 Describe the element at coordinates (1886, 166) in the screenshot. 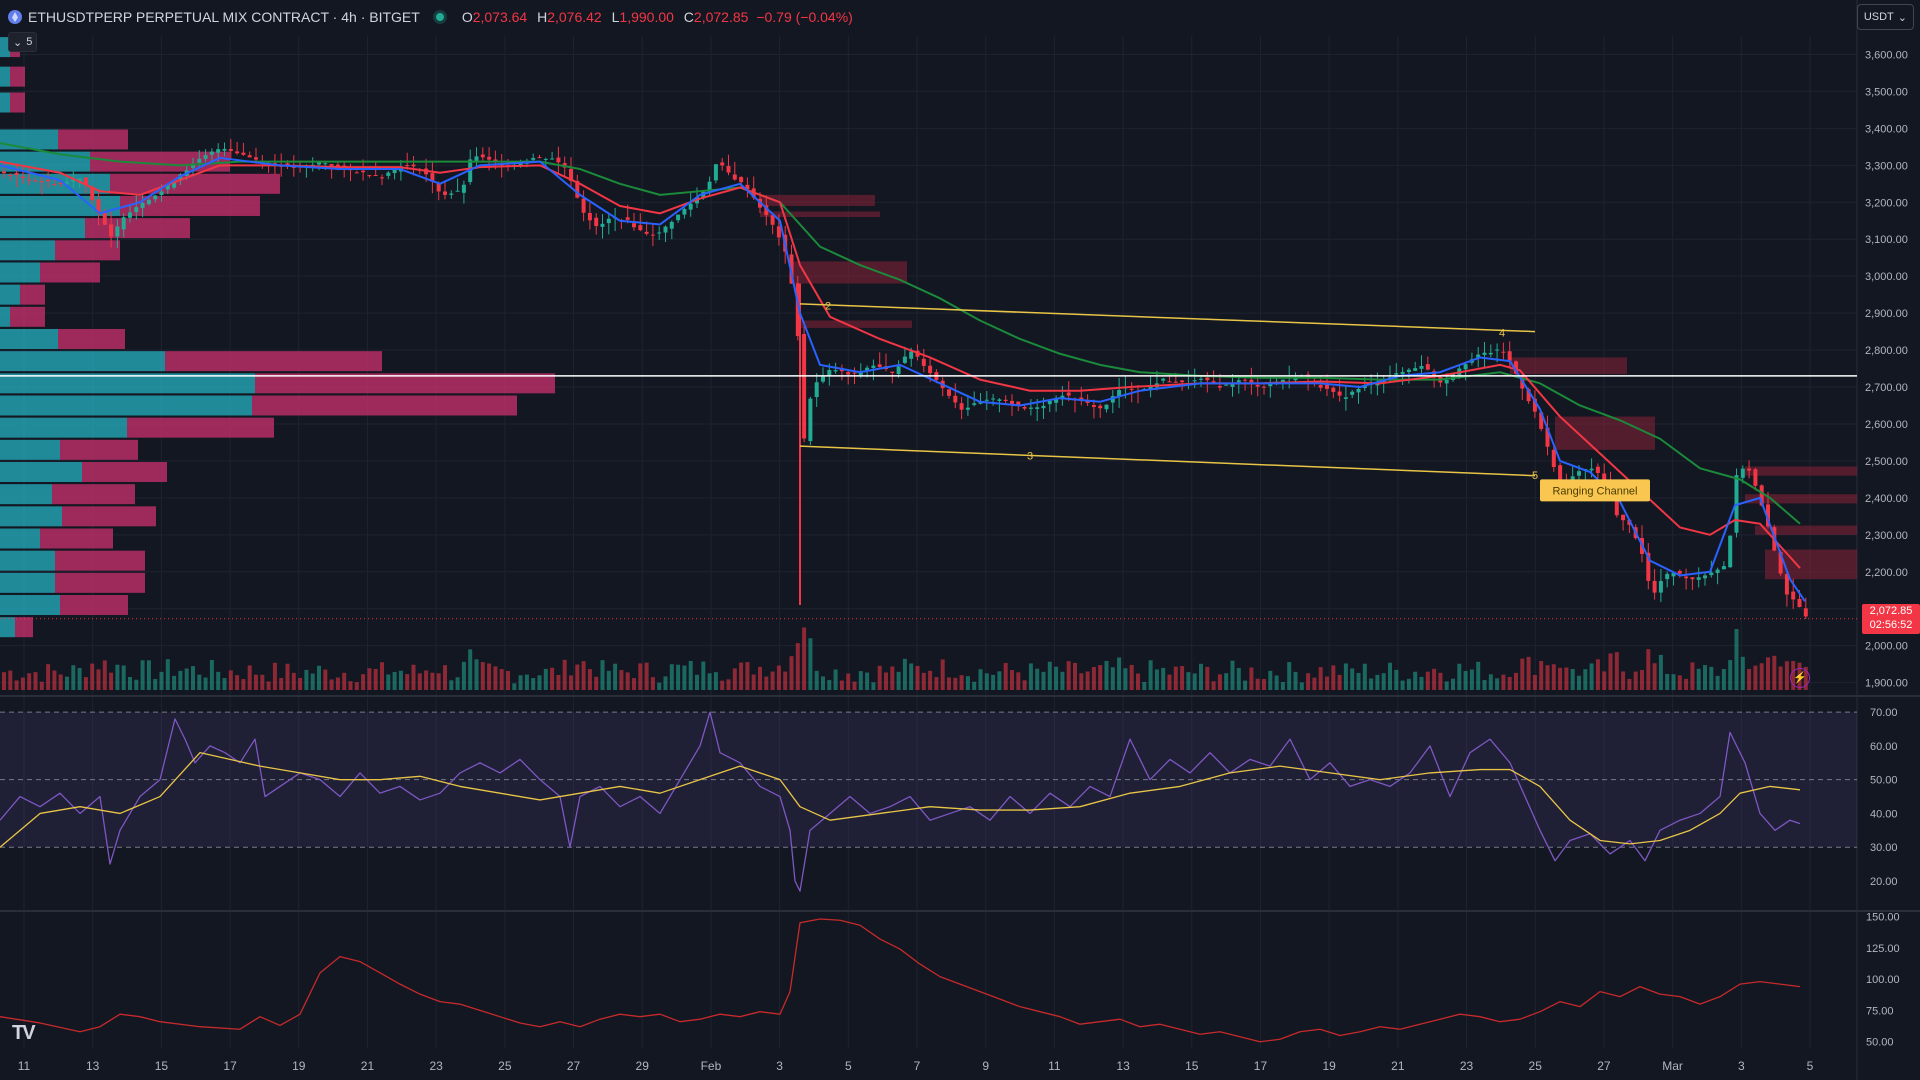

I see `price-tick-label: 3,300.00` at that location.